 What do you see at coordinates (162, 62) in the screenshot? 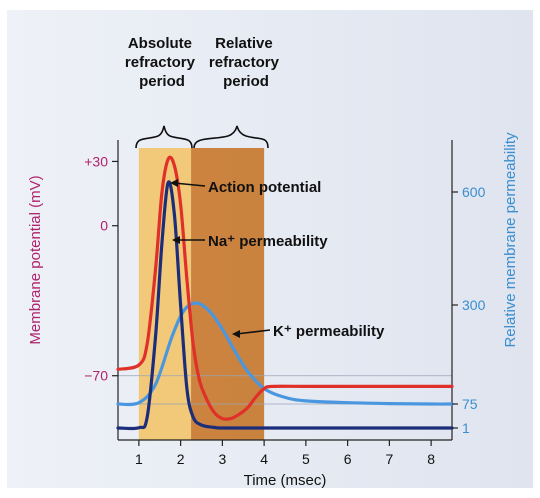
I see `absolute-period-label: Absolute refractory period` at bounding box center [162, 62].